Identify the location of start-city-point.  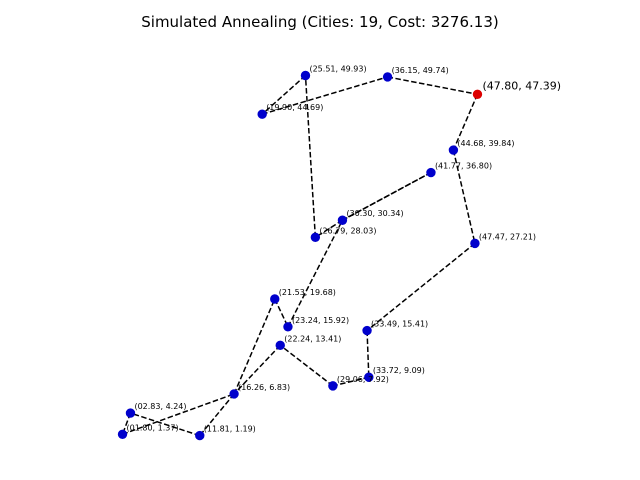
(477, 94).